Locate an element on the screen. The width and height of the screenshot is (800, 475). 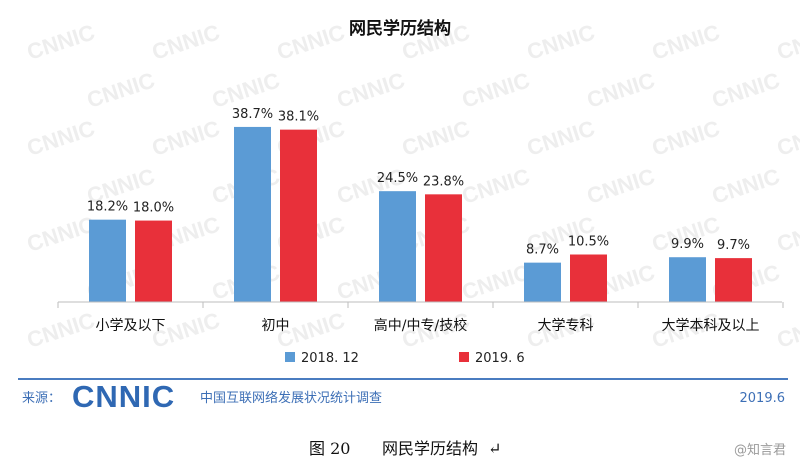
value-label-2019-6-4: 9.7% is located at coordinates (733, 245).